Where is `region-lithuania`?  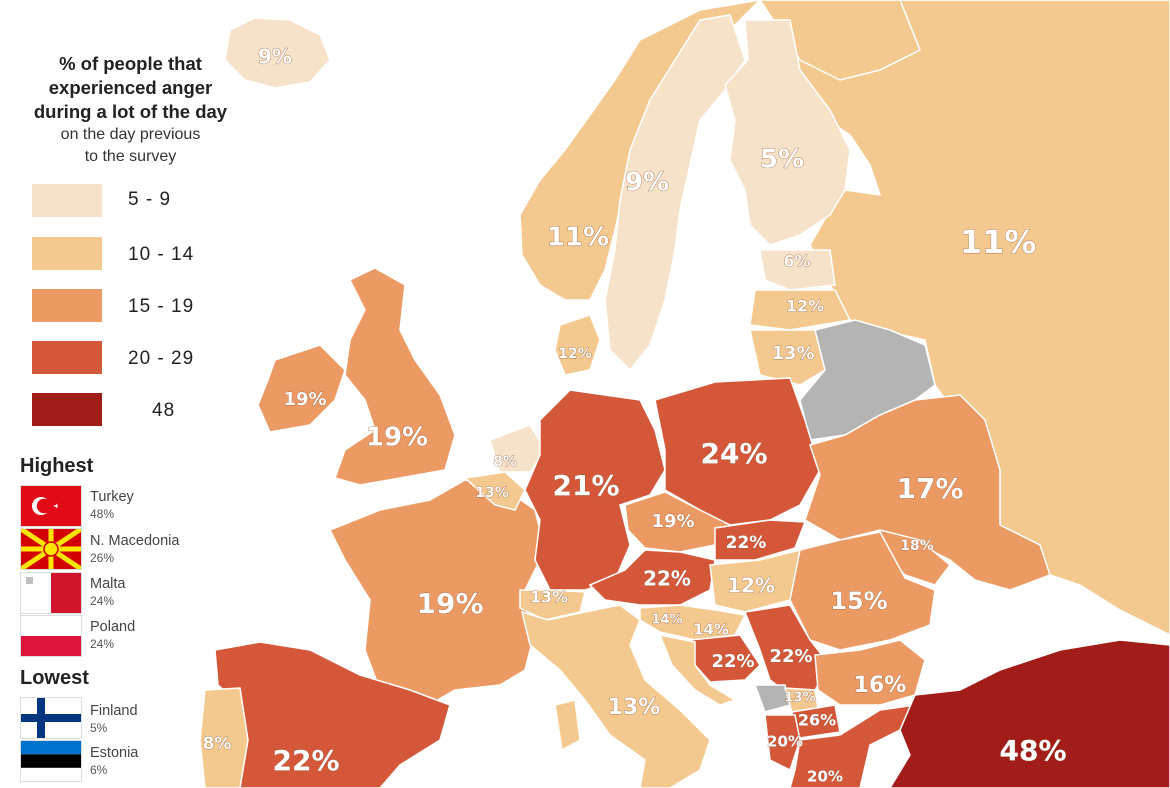 region-lithuania is located at coordinates (787, 357).